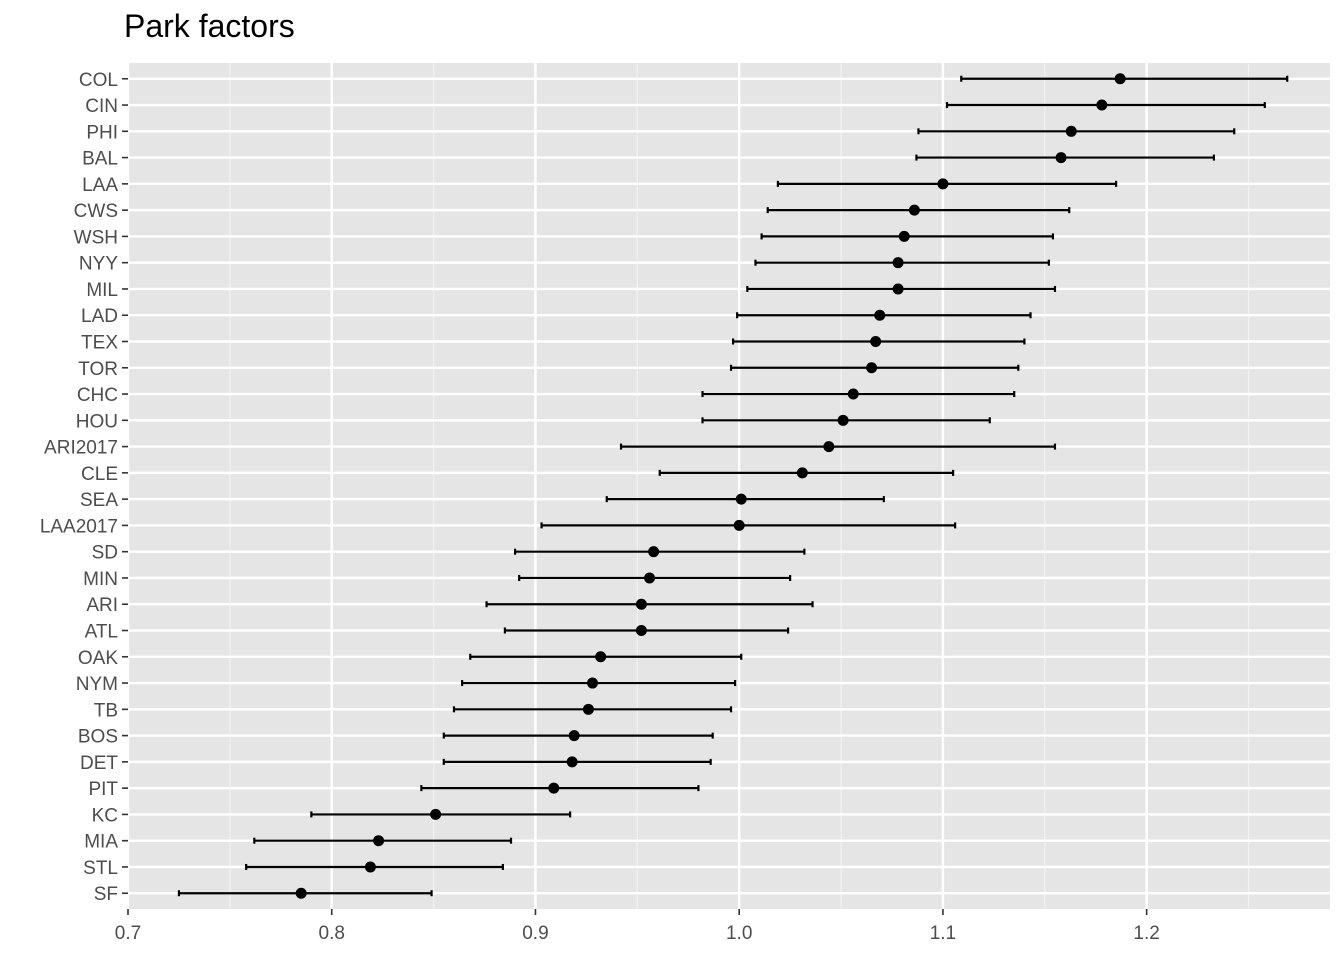 The height and width of the screenshot is (960, 1344). I want to click on x-tick-label: 1.2, so click(1146, 933).